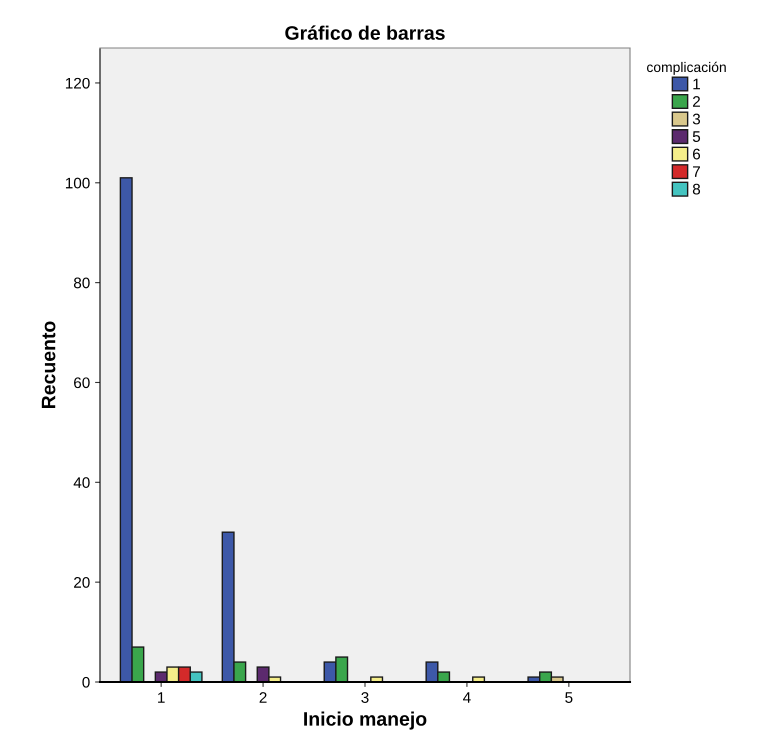 The image size is (767, 752). I want to click on y-tick-label: 20, so click(82, 582).